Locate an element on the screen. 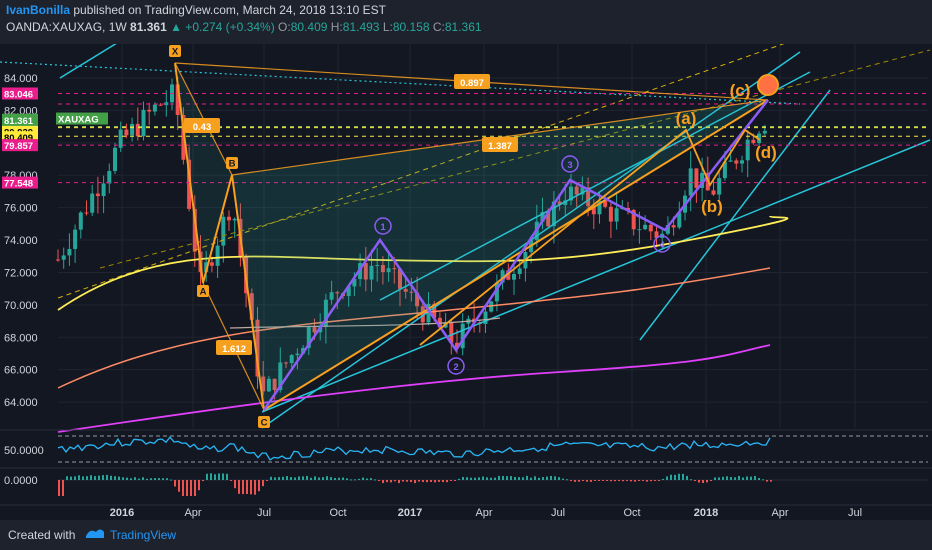 This screenshot has height=550, width=932. price-tick-label: 84.000 is located at coordinates (21, 79).